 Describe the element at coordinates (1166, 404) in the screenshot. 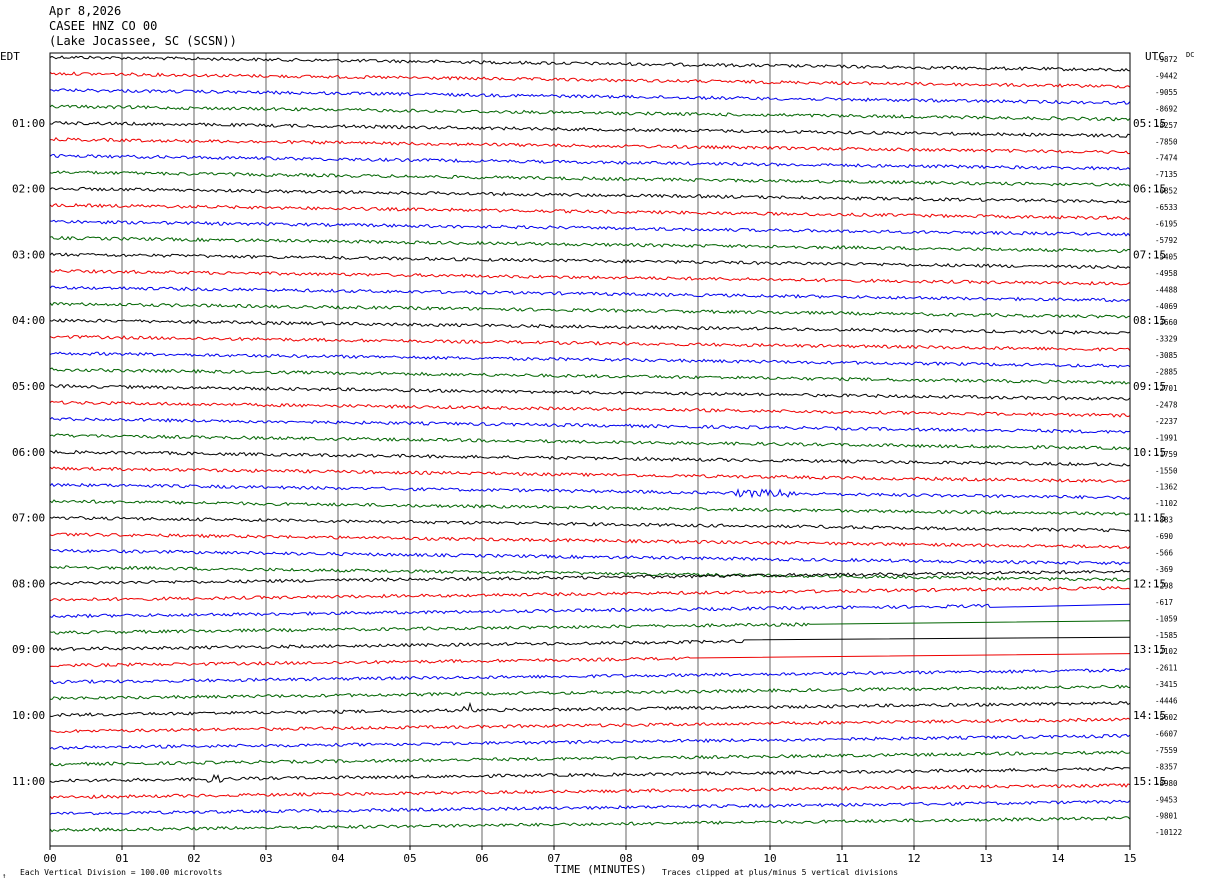

I see `trace-offset-label: -2478` at that location.